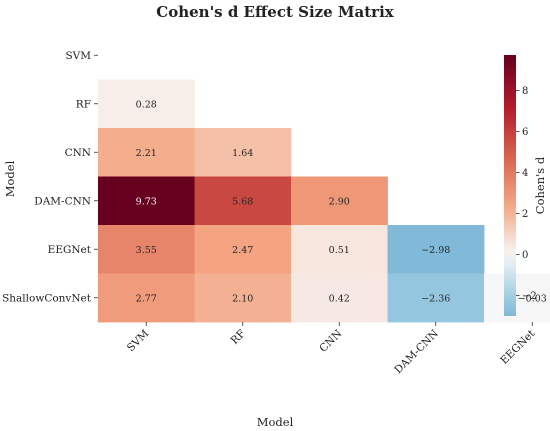  Describe the element at coordinates (62, 201) in the screenshot. I see `y-tick-label: DAM-CNN` at that location.